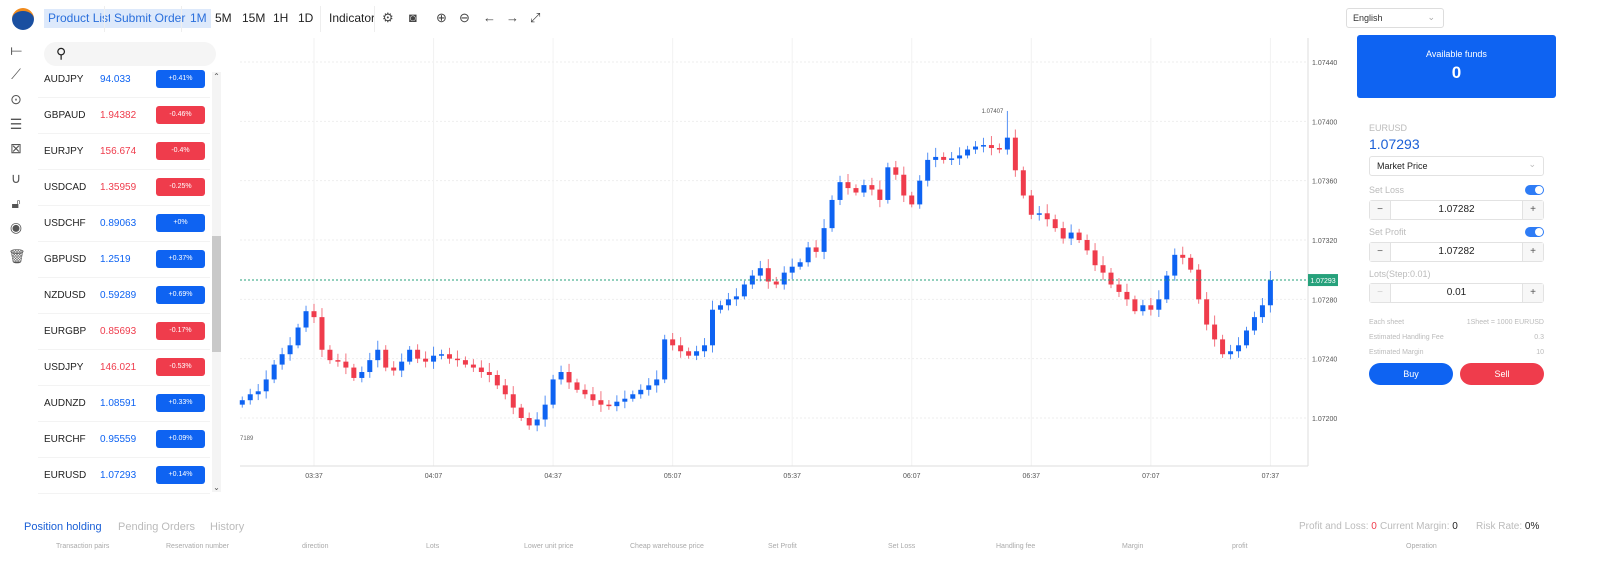 This screenshot has width=1600, height=578. What do you see at coordinates (1502, 374) in the screenshot?
I see `sell-button: Sell` at bounding box center [1502, 374].